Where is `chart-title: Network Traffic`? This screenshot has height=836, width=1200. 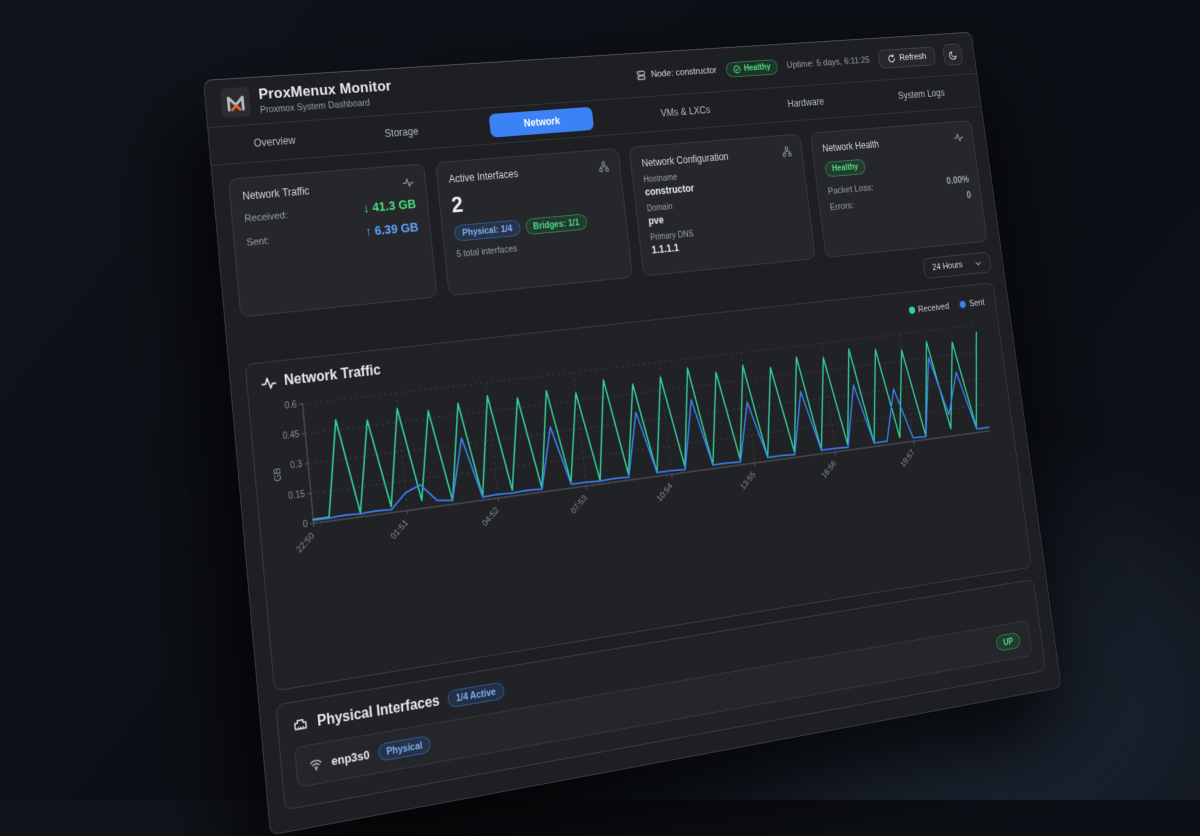
chart-title: Network Traffic is located at coordinates (332, 376).